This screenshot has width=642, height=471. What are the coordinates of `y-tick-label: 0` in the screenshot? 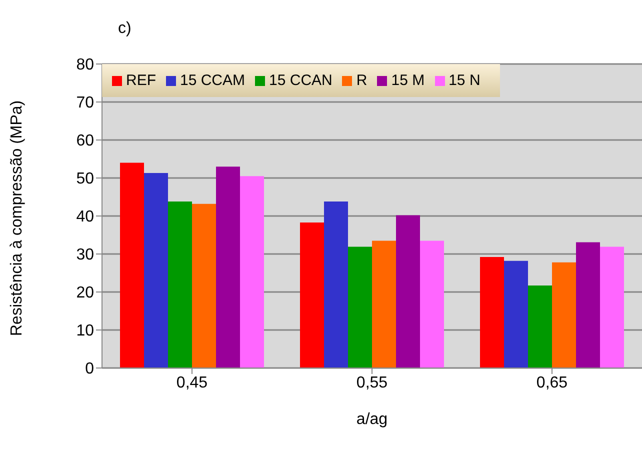 It's located at (89, 369).